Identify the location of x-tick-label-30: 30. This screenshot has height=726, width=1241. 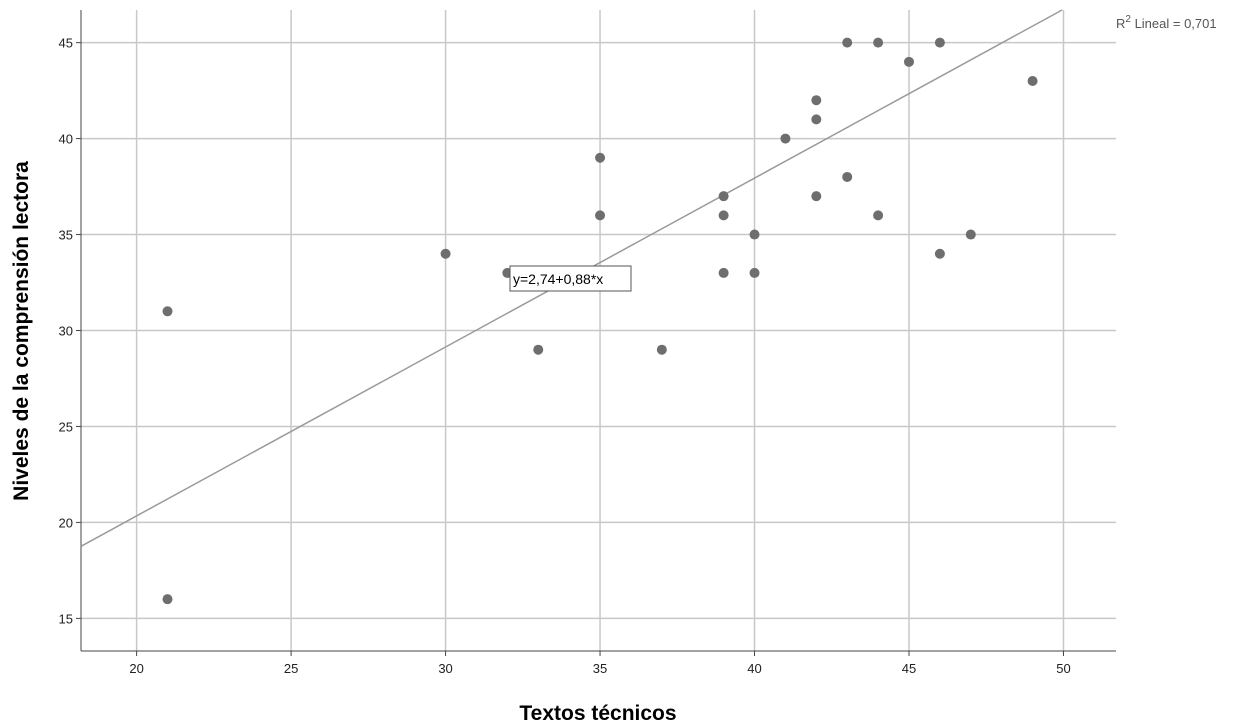
(445, 668).